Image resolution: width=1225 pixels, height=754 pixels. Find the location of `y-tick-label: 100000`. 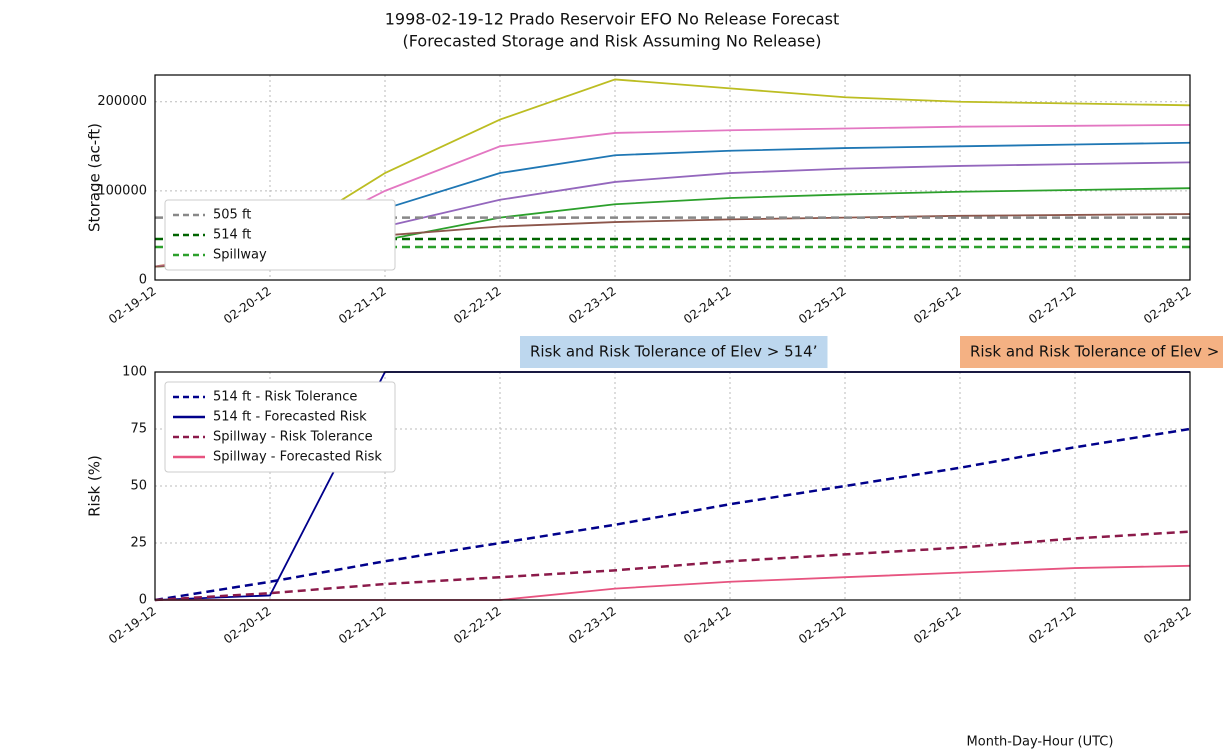

y-tick-label: 100000 is located at coordinates (122, 190).